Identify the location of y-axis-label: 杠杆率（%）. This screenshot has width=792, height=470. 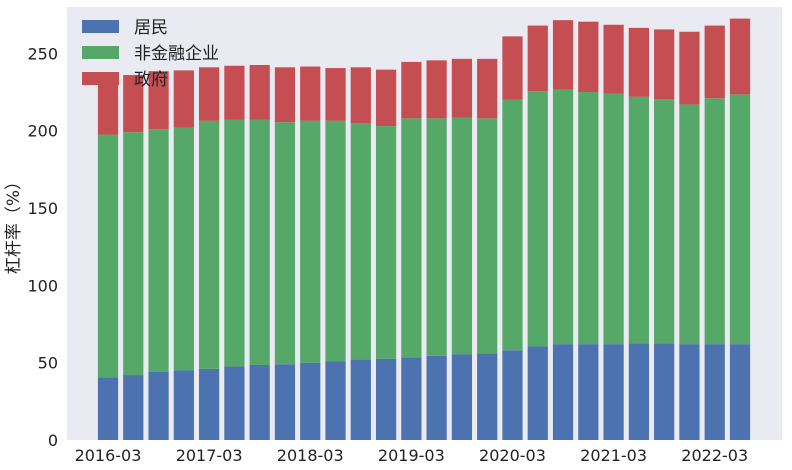
(14, 223).